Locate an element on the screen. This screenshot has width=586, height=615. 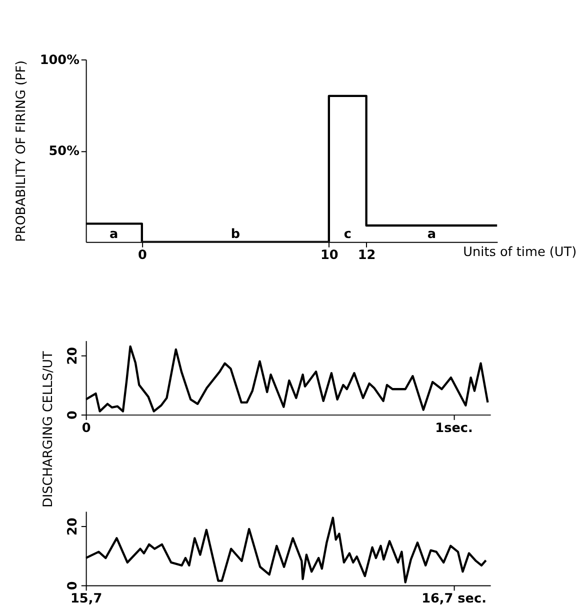
x-tick-label: 10 is located at coordinates (329, 256).